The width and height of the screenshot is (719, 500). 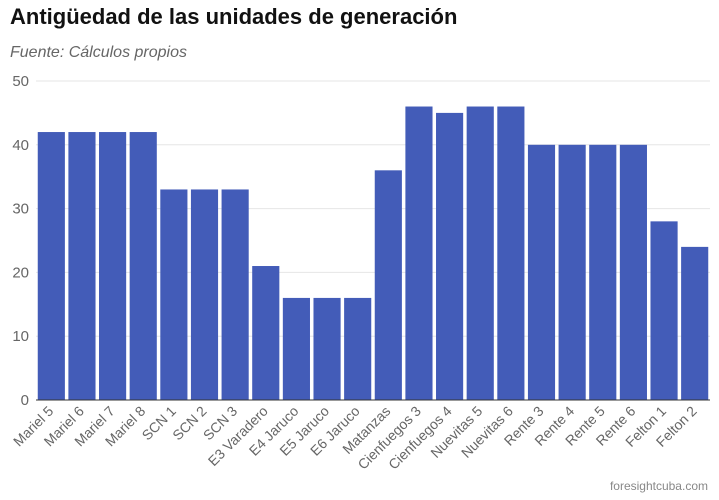 I want to click on bar-e3-varadero, so click(x=266, y=333).